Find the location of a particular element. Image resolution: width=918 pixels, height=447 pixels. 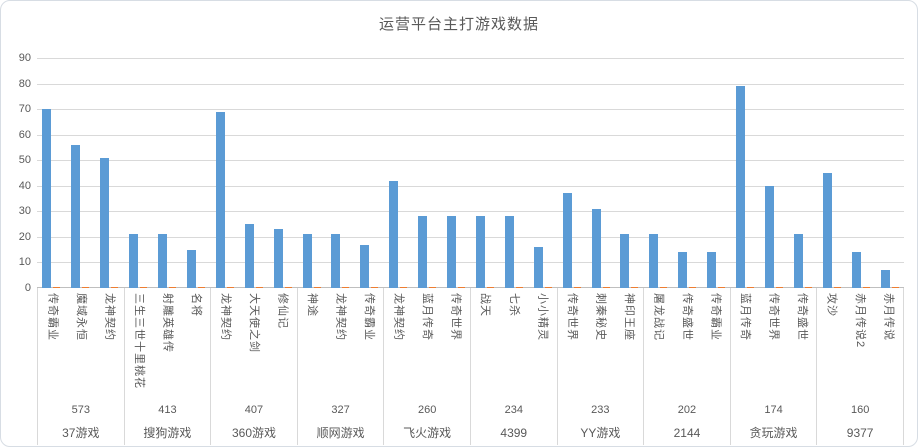

x-axis-platform-label: 9377 is located at coordinates (860, 432).